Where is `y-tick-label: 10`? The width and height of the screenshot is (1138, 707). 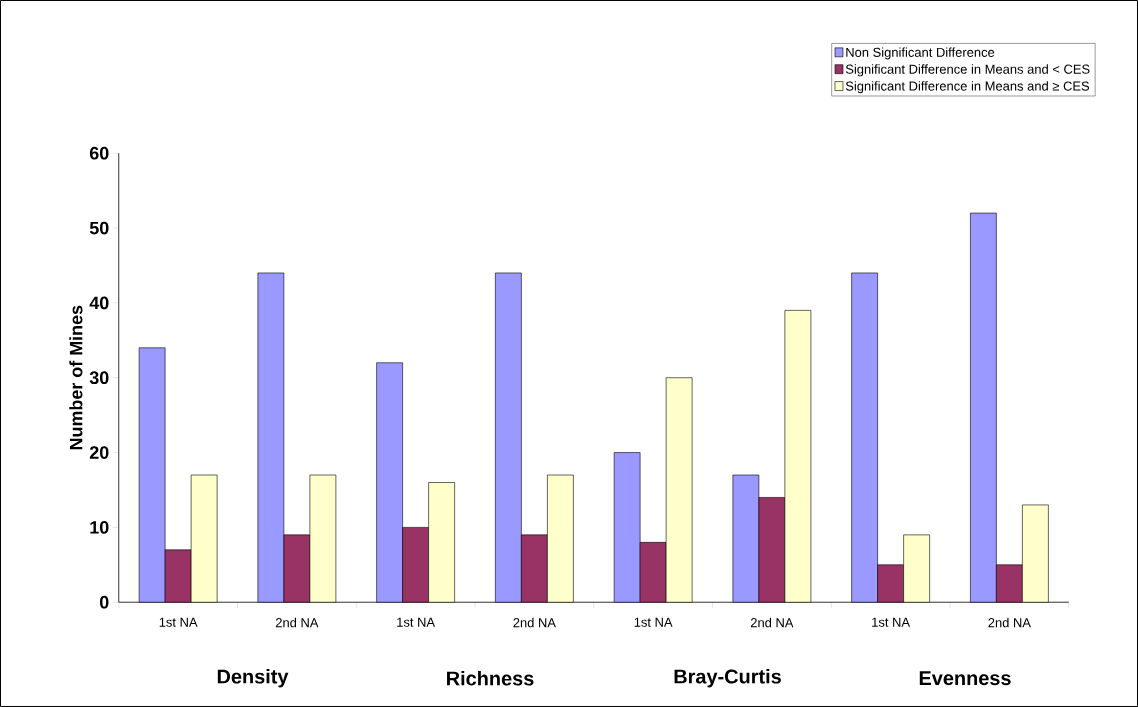
y-tick-label: 10 is located at coordinates (99, 527).